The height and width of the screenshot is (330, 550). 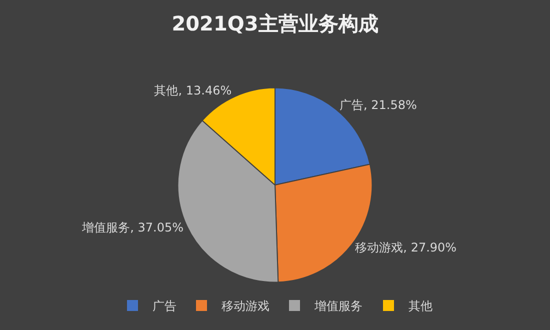 What do you see at coordinates (338, 306) in the screenshot?
I see `legend-label: 增值服务` at bounding box center [338, 306].